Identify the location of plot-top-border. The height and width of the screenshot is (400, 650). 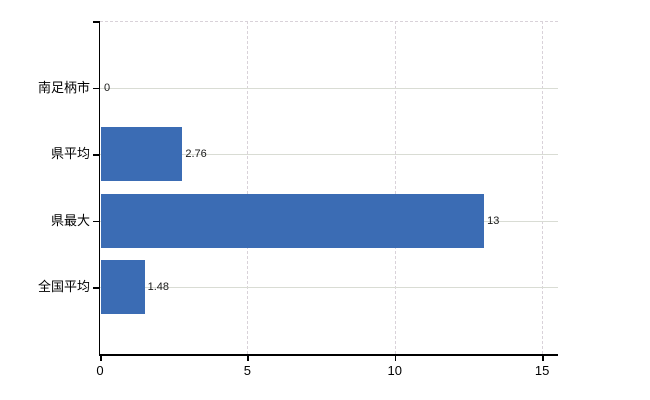
(329, 21).